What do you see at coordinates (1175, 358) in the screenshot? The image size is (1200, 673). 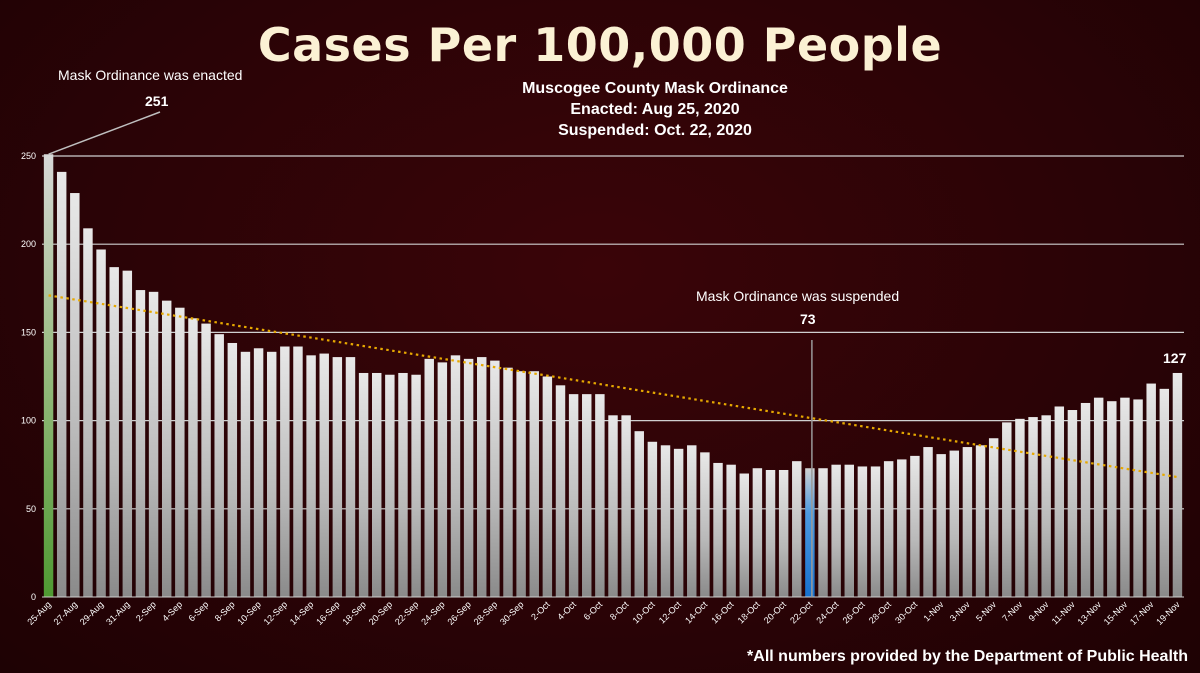 I see `last-value-label: 127` at bounding box center [1175, 358].